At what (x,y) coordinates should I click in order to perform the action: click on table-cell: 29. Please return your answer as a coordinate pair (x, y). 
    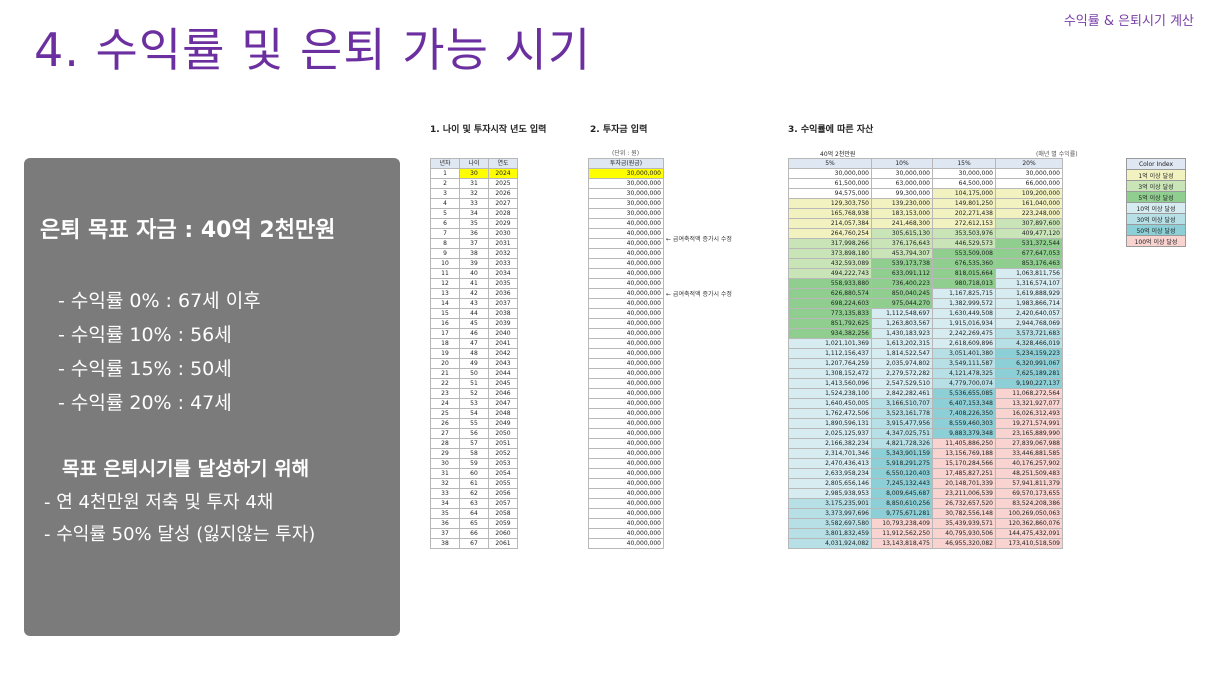
    Looking at the image, I should click on (445, 453).